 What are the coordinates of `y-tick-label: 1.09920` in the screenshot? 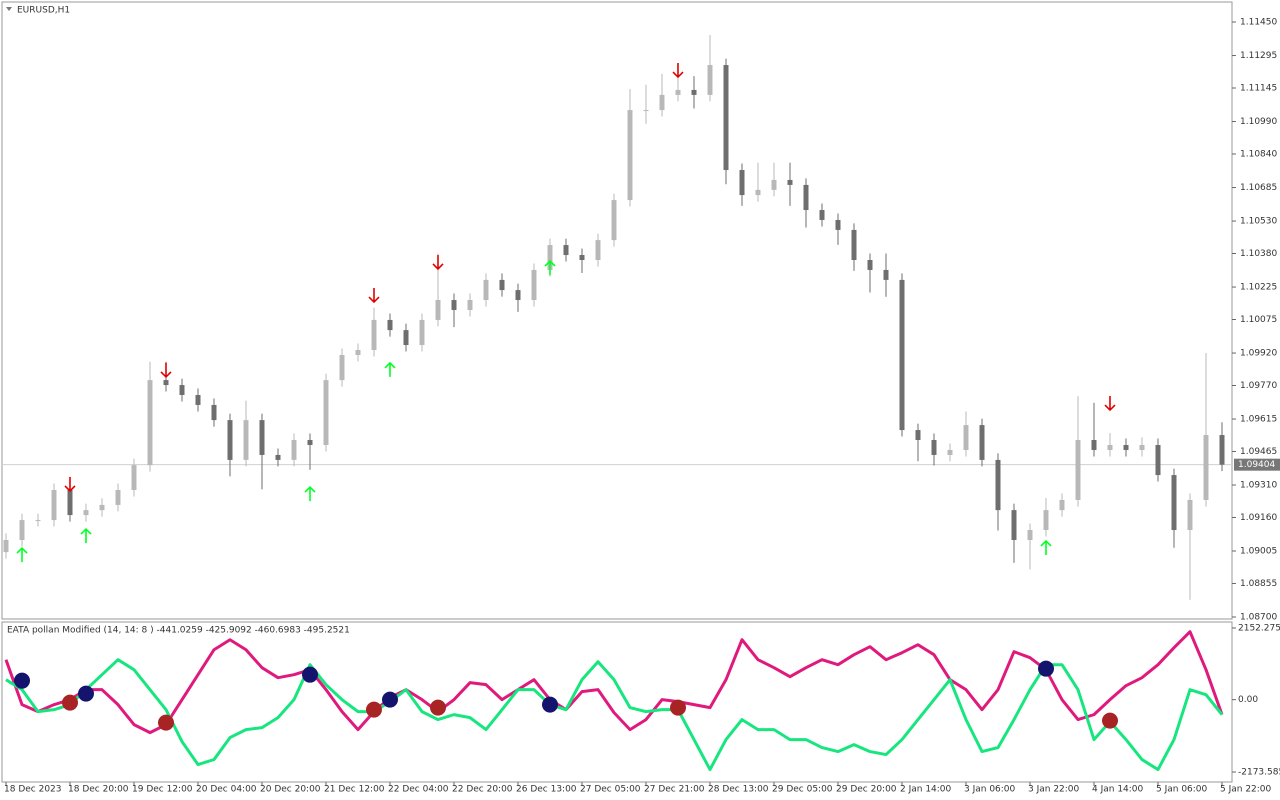 It's located at (1258, 354).